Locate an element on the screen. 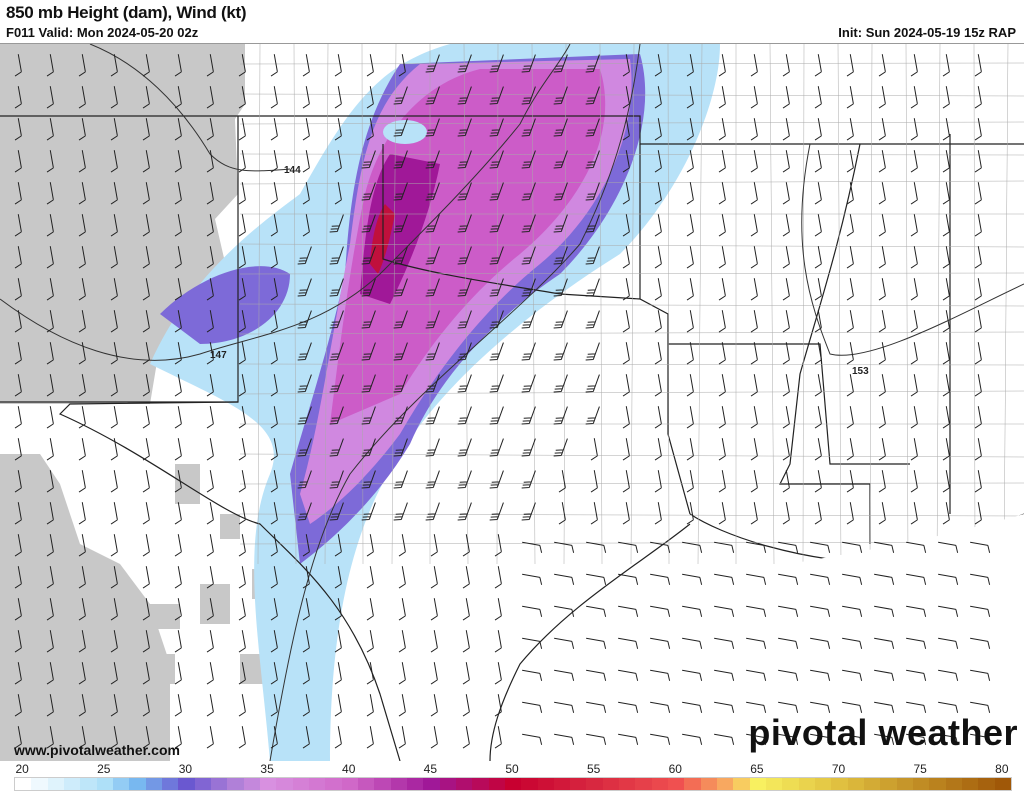  colorbar is located at coordinates (513, 784).